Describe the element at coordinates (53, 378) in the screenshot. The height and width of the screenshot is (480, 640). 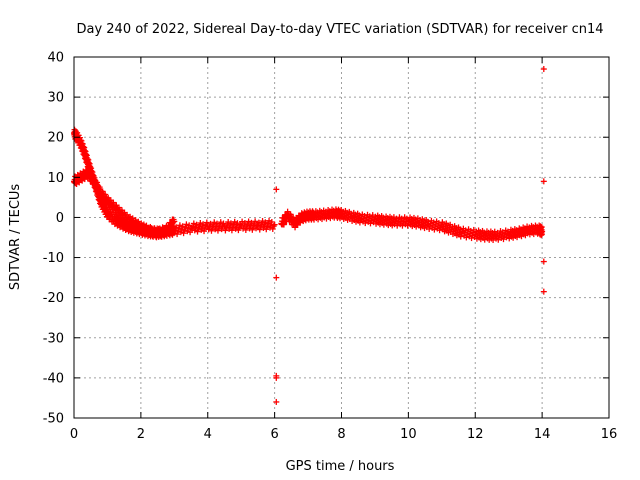
I see `y-tick-label: -40` at that location.